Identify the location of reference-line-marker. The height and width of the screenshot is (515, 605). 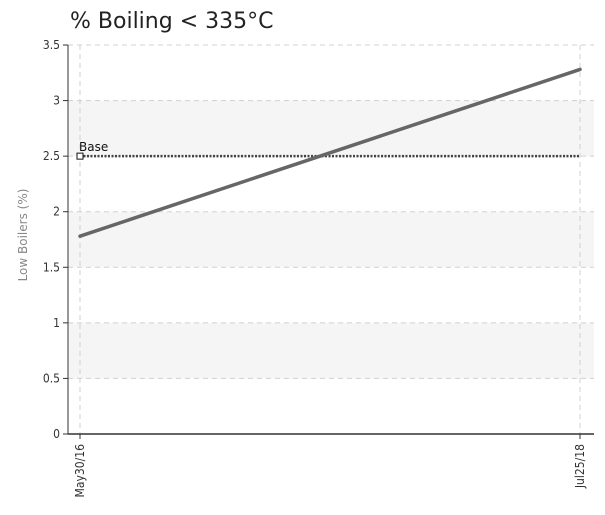
(80, 156).